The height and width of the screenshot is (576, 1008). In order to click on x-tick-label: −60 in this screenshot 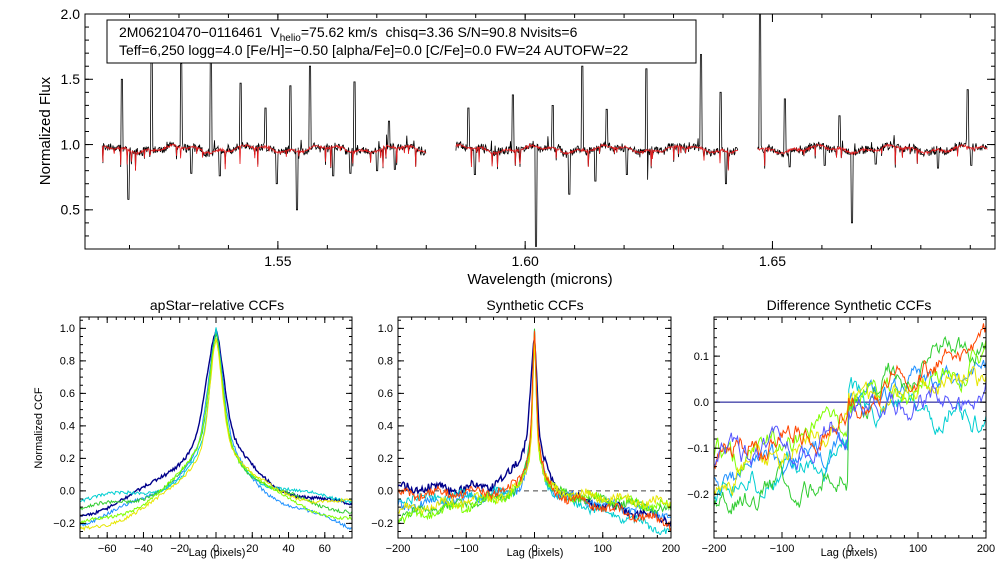, I will do `click(107, 549)`.